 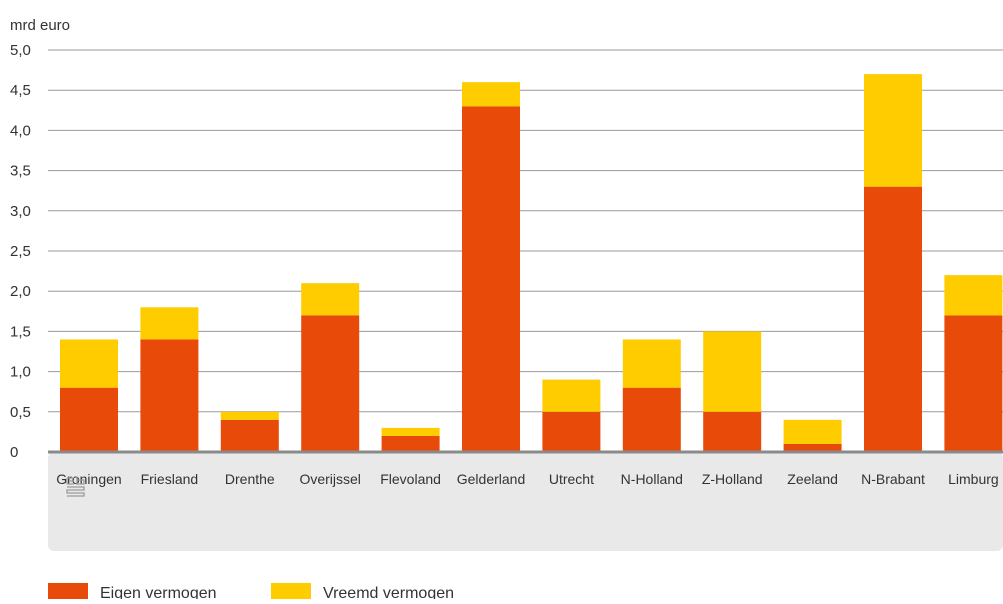 I want to click on legend-label: Vreemd vermogen, so click(x=388, y=592).